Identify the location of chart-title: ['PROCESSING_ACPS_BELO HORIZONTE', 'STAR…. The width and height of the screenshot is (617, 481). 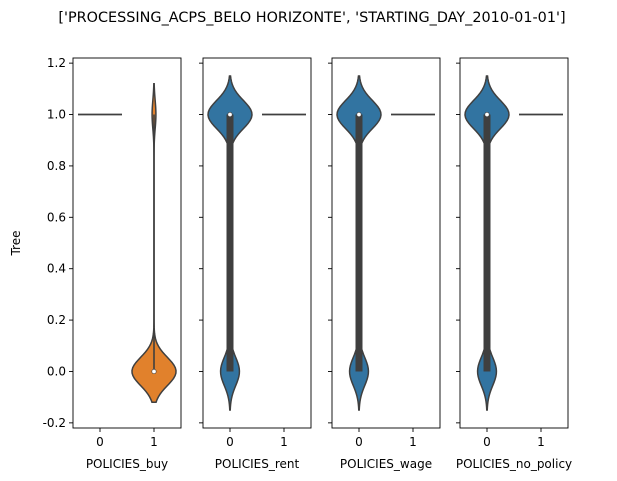
(311, 18).